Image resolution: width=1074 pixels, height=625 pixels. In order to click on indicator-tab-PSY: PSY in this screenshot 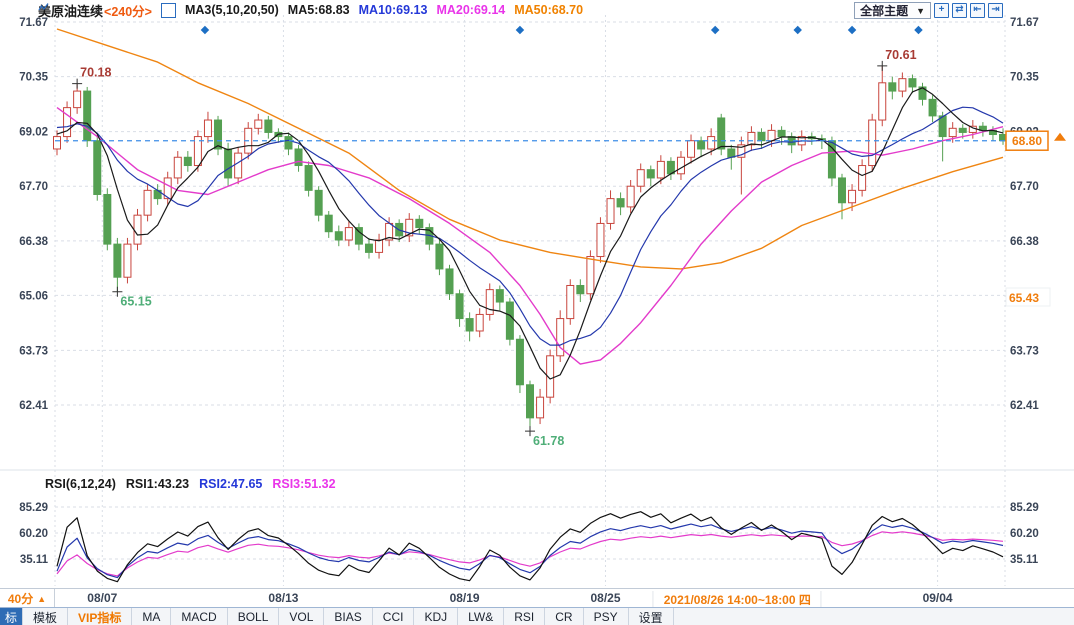, I will do `click(606, 616)`.